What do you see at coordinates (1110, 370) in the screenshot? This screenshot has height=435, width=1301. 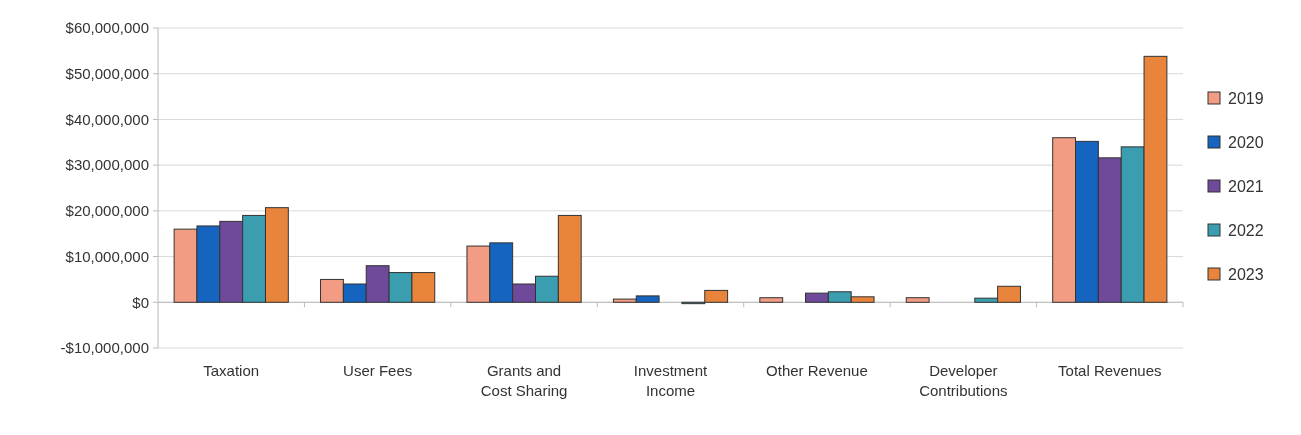 I see `x-tick-label: Total Revenues` at bounding box center [1110, 370].